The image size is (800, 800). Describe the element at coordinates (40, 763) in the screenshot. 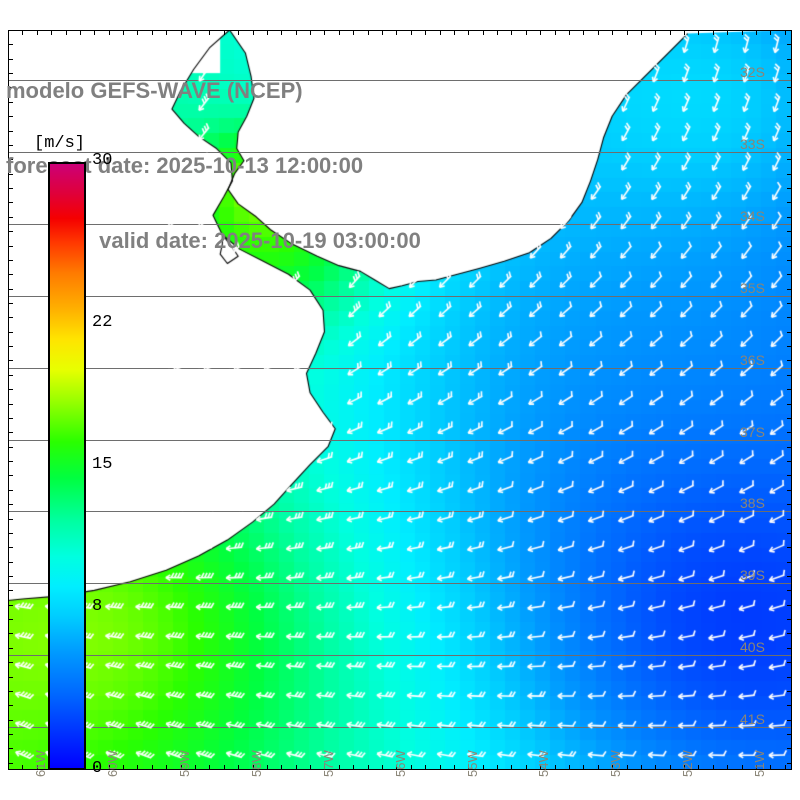

I see `longitude-label: 61W` at that location.